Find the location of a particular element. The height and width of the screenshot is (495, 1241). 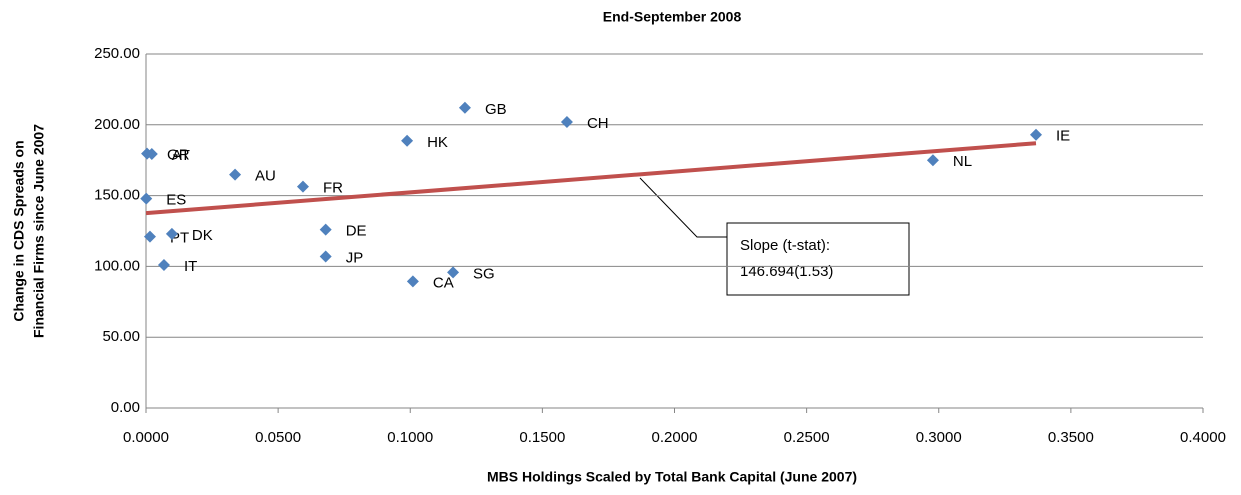

point-label: GB is located at coordinates (496, 109).